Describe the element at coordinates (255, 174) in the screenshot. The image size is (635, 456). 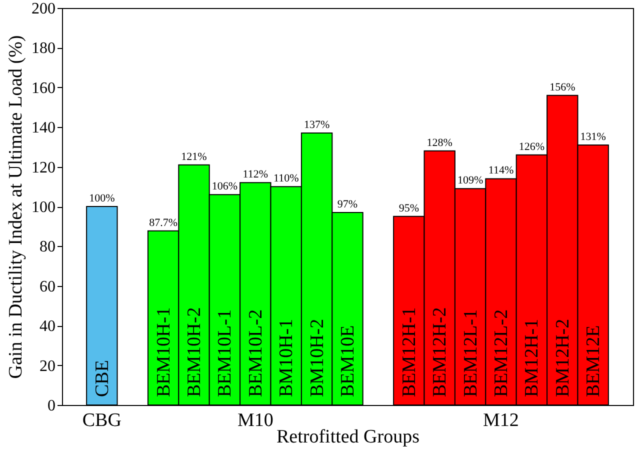
I see `data-label: 112%` at that location.